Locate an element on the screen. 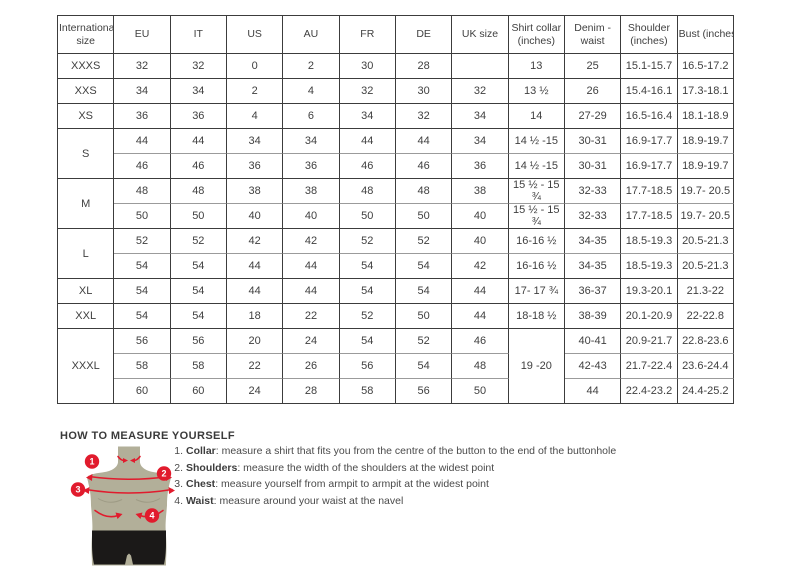 This screenshot has width=787, height=566. svg-text: 1 is located at coordinates (91, 462).